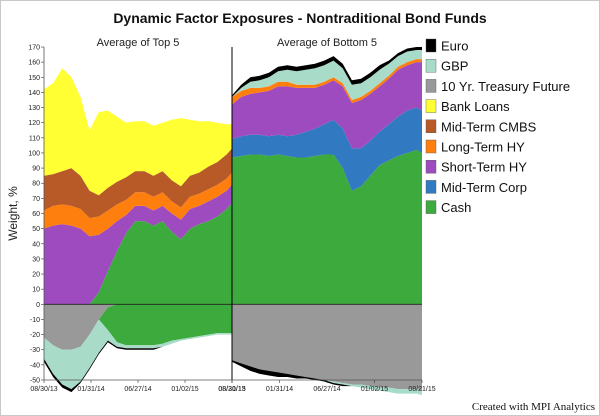 The height and width of the screenshot is (416, 600). Describe the element at coordinates (484, 167) in the screenshot. I see `legend-label-short-term-hy: Short-Term HY` at that location.